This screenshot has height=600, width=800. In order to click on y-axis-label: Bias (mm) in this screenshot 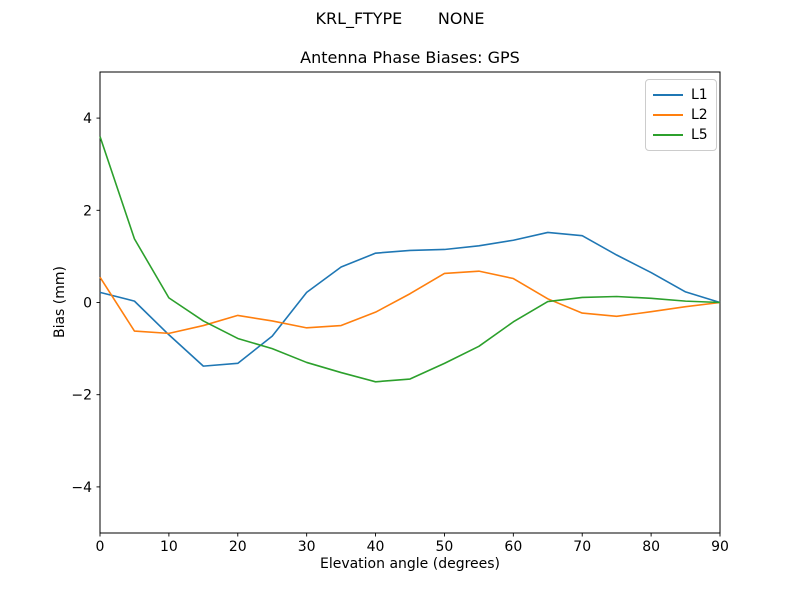, I will do `click(60, 302)`.